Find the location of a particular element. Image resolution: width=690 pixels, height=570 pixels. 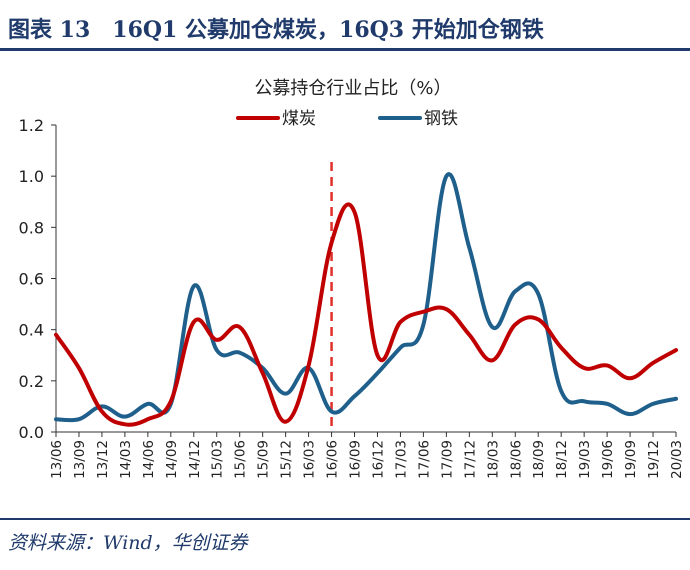

y-tick-label: 0.6 is located at coordinates (31, 279).